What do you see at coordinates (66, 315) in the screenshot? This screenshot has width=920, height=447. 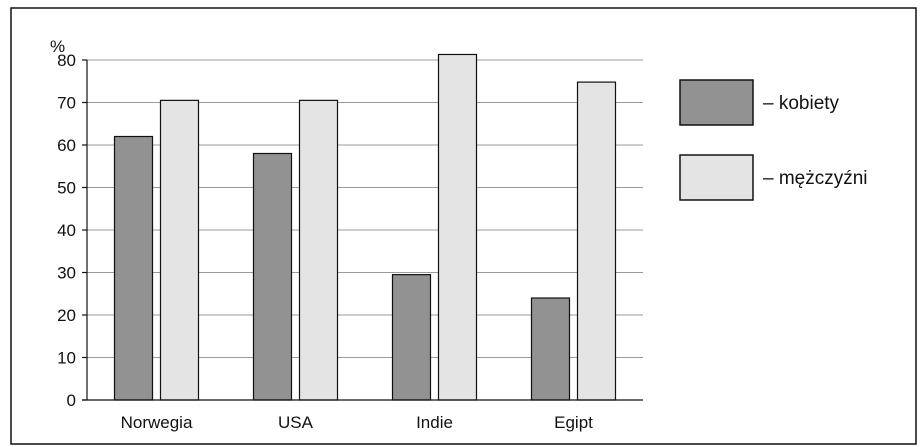 I see `y-tick-label: 20` at bounding box center [66, 315].